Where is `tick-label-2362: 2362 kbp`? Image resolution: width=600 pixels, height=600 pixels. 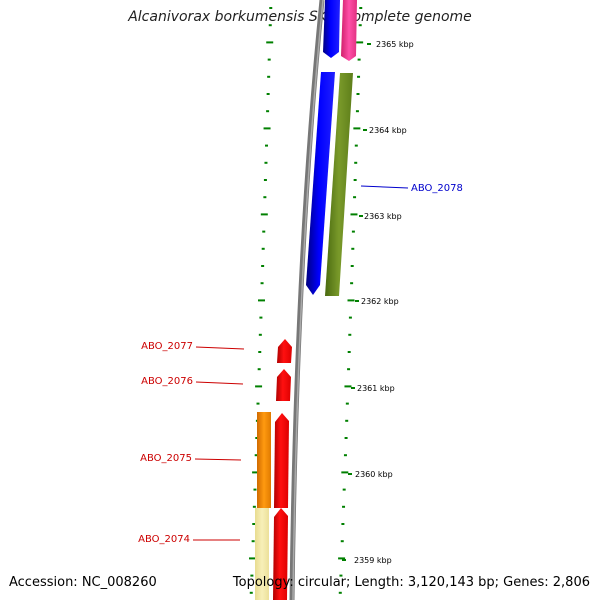
tick-label-2362: 2362 kbp is located at coordinates (380, 301).